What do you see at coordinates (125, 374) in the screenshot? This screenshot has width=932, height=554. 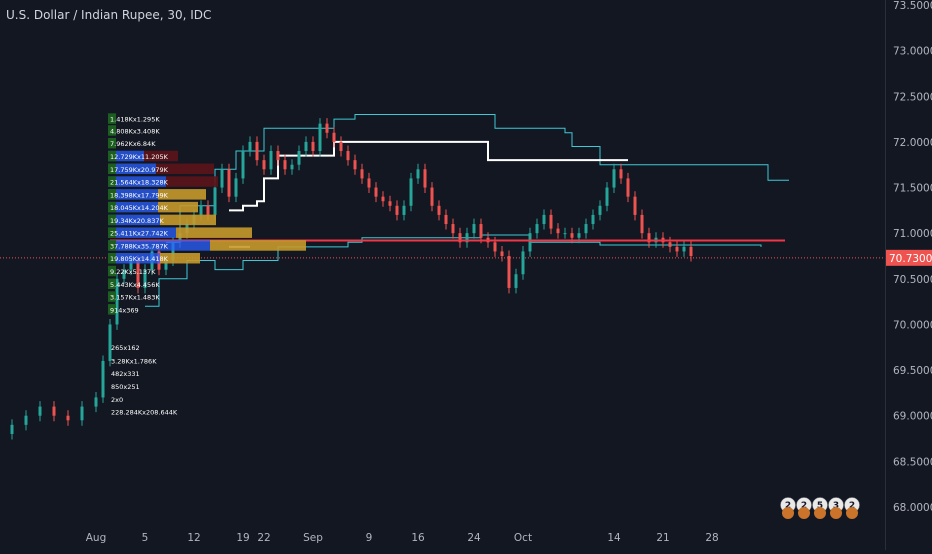 I see `volume-label: 482x331` at bounding box center [125, 374].